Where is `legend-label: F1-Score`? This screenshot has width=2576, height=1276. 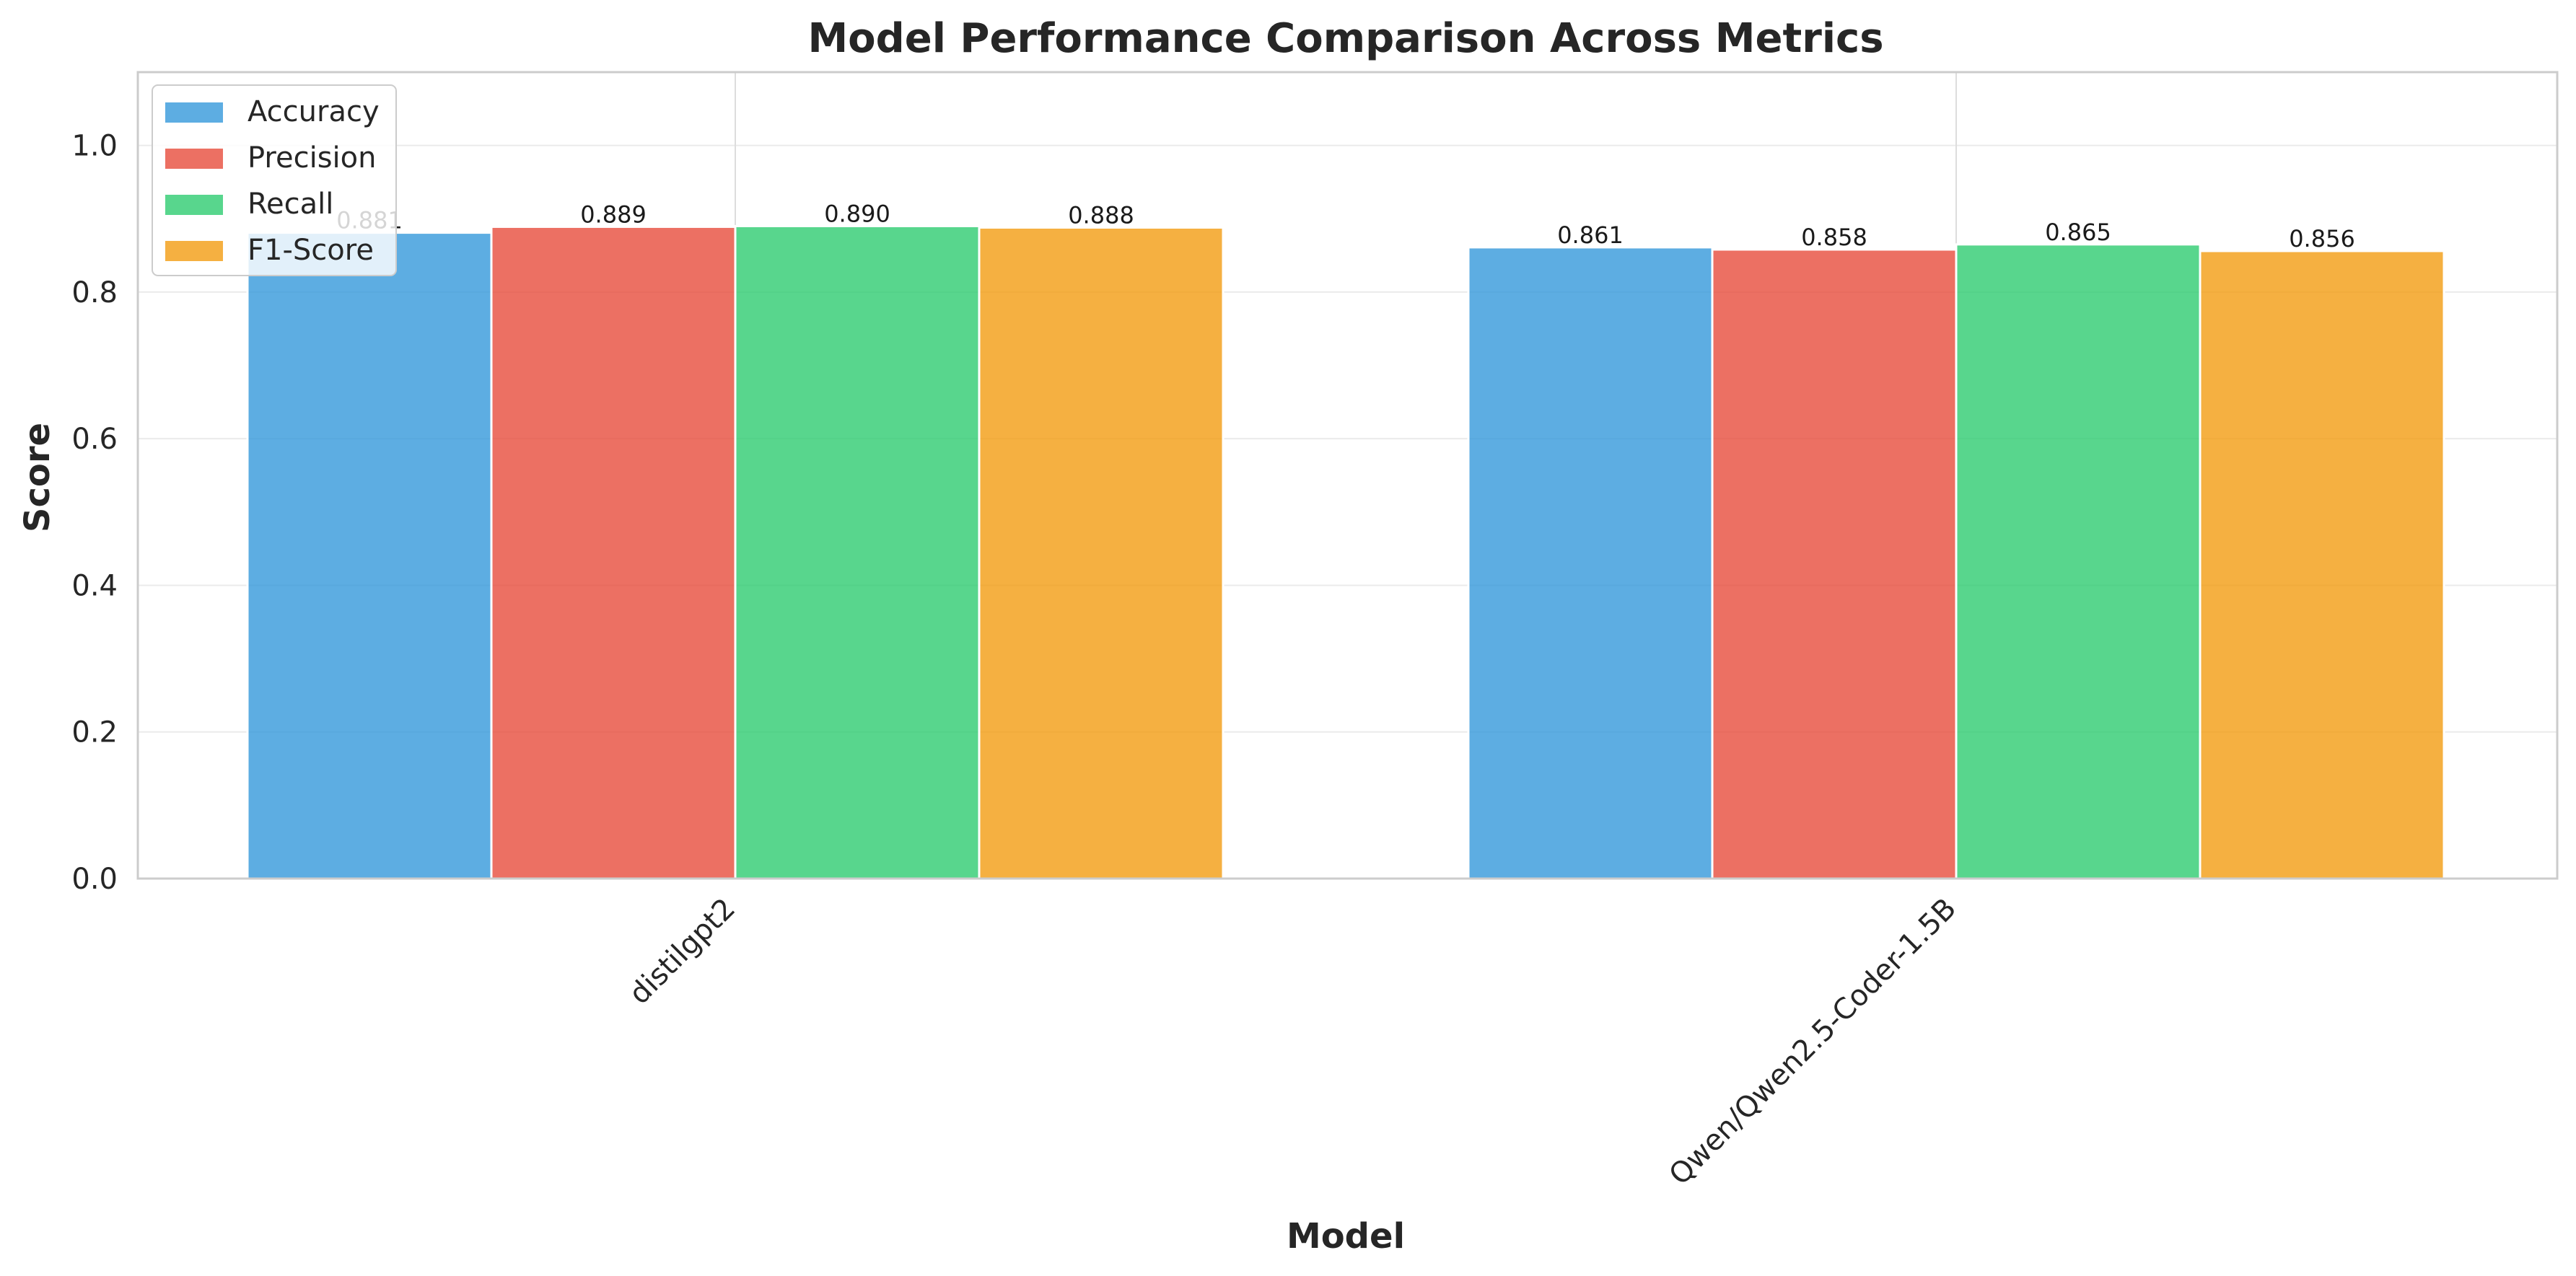
legend-label: F1-Score is located at coordinates (310, 251).